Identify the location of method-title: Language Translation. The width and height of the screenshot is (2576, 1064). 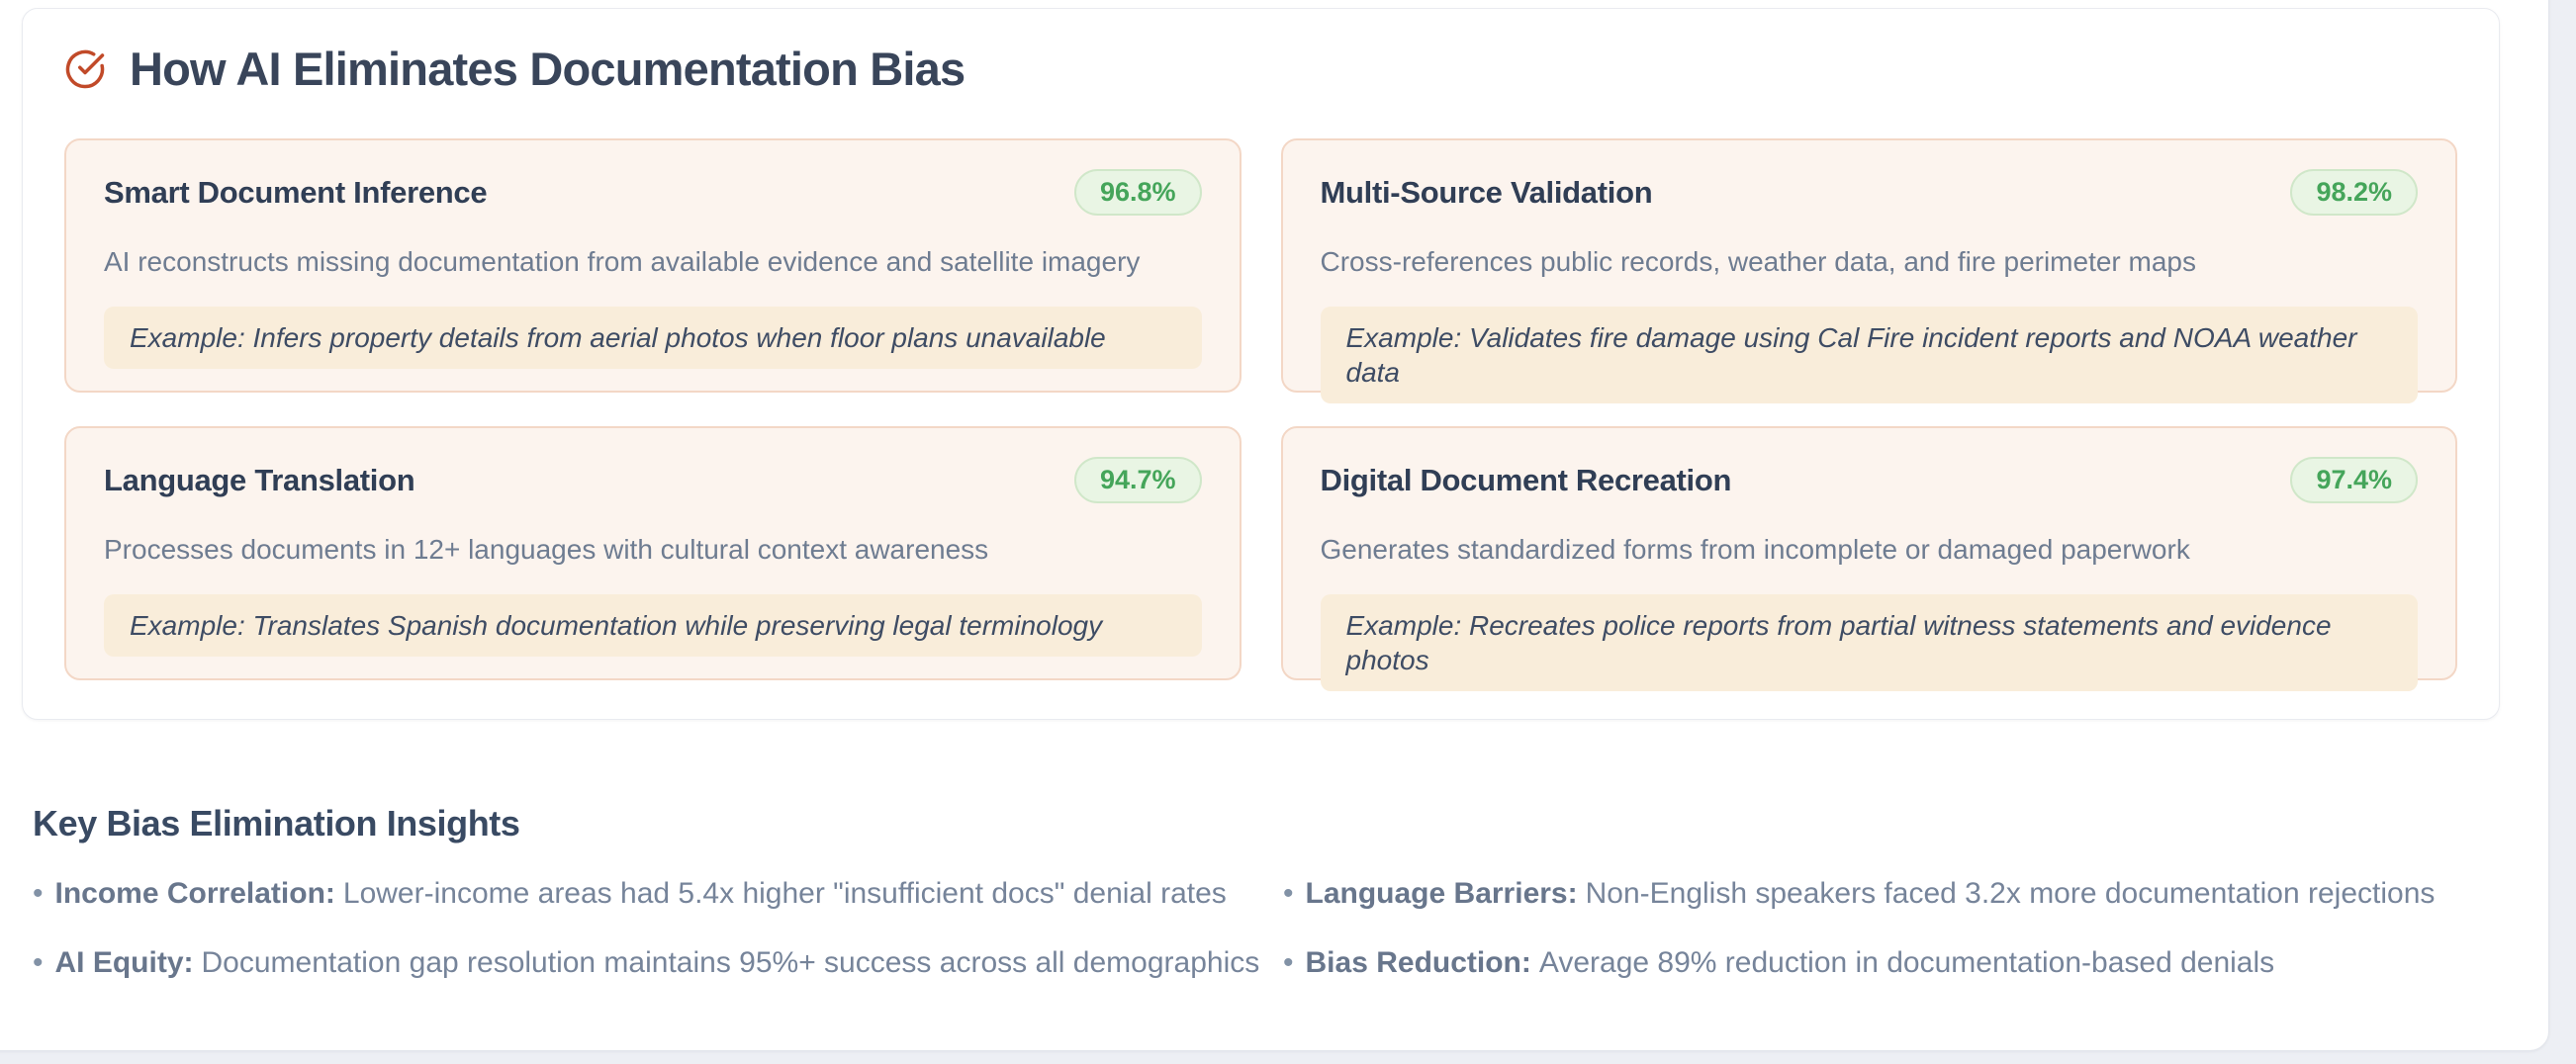
(259, 479).